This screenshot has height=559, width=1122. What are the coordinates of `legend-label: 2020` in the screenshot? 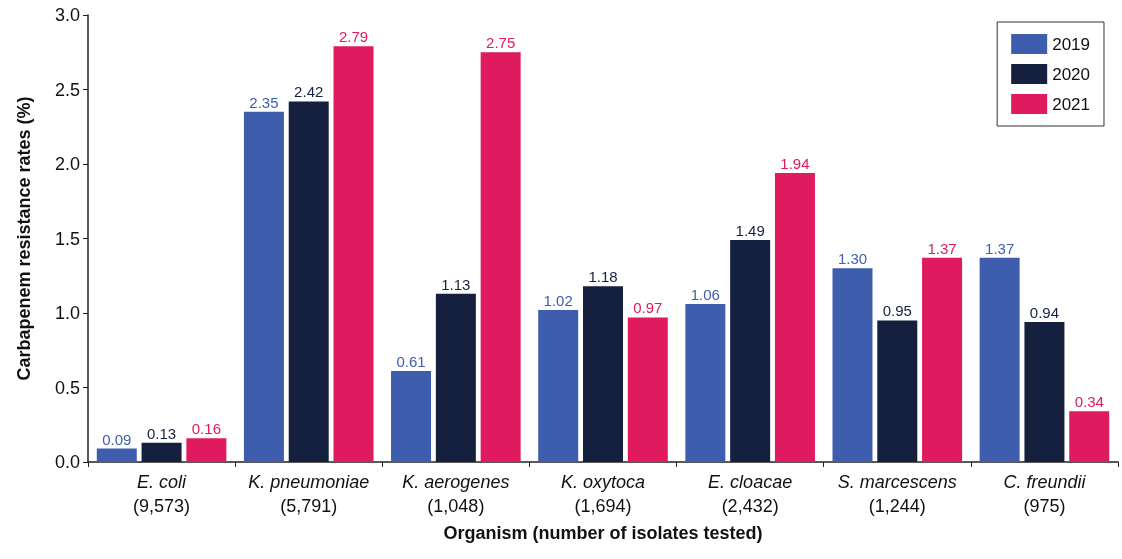 It's located at (1071, 74).